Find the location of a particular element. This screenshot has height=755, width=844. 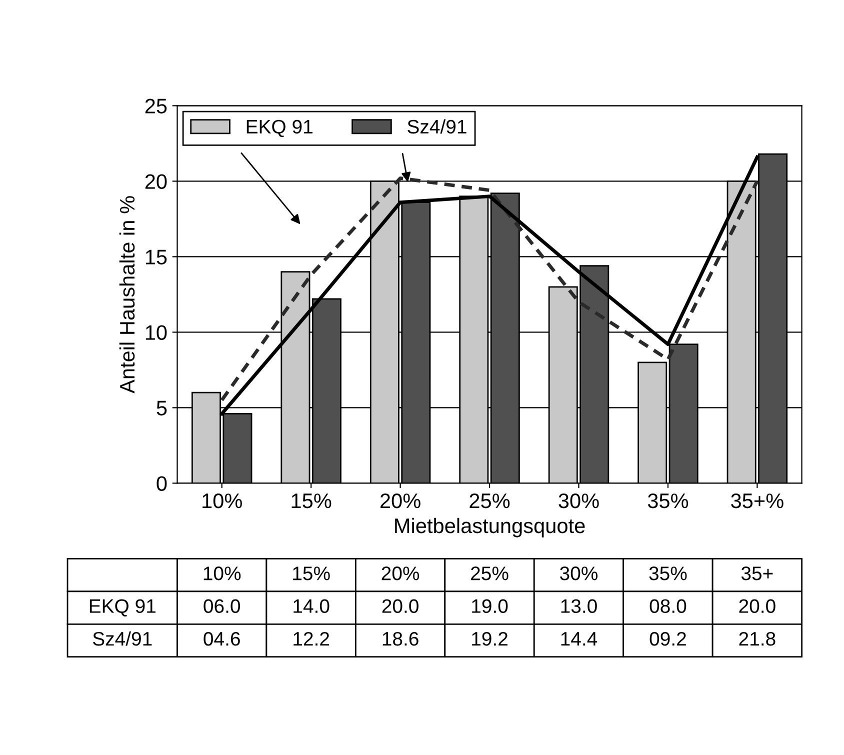

text: 15% is located at coordinates (311, 573).